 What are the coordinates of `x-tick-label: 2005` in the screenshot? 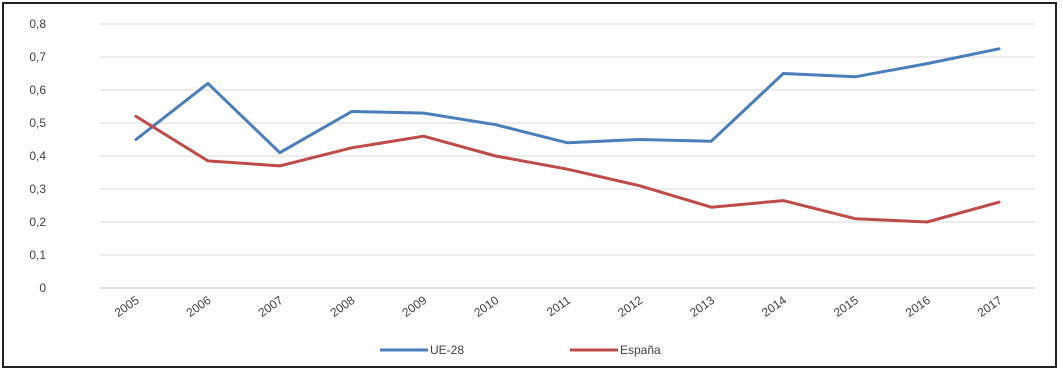 It's located at (127, 306).